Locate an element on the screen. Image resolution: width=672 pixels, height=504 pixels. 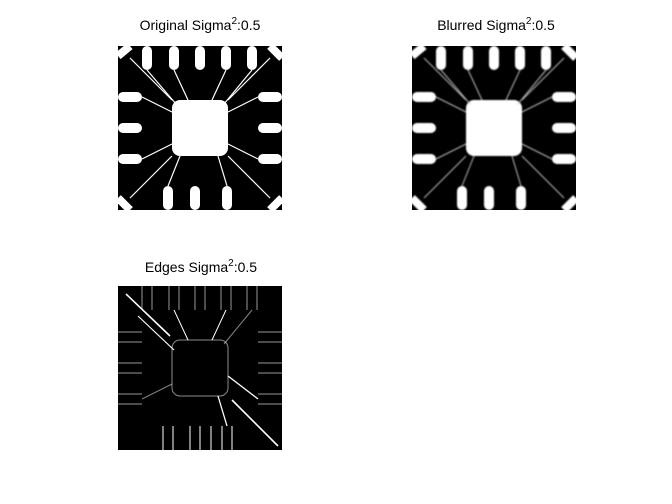
blurred-image-graphic is located at coordinates (494, 128).